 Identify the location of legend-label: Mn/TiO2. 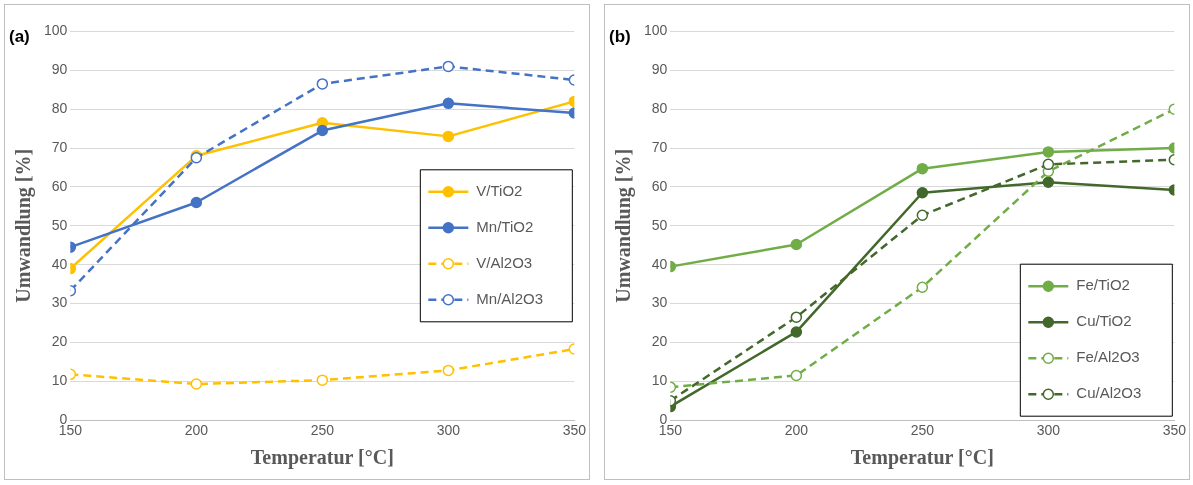
(505, 226).